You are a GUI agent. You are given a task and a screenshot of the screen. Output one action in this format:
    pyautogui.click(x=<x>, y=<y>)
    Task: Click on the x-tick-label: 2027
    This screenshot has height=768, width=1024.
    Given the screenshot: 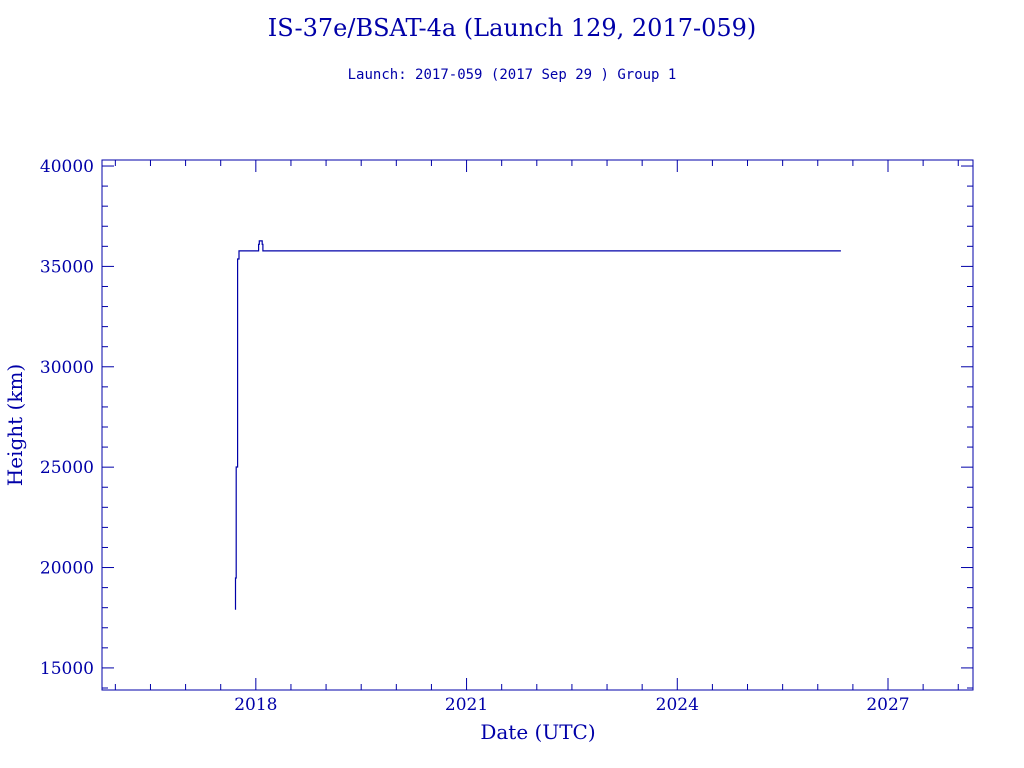 What is the action you would take?
    pyautogui.click(x=887, y=705)
    